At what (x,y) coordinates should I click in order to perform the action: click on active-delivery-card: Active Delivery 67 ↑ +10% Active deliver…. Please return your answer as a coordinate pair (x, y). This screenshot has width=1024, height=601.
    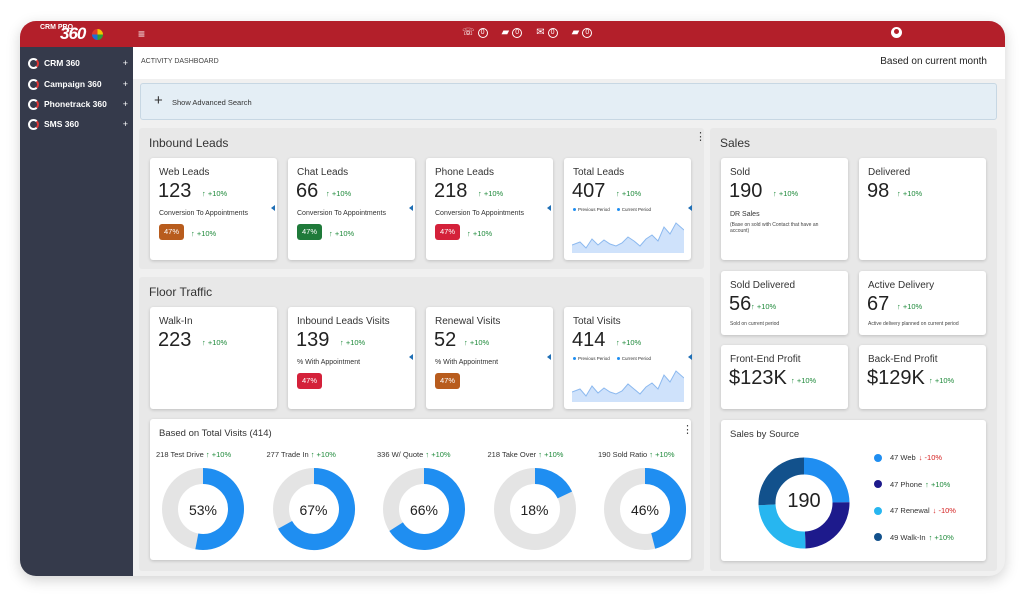
    Looking at the image, I should click on (922, 303).